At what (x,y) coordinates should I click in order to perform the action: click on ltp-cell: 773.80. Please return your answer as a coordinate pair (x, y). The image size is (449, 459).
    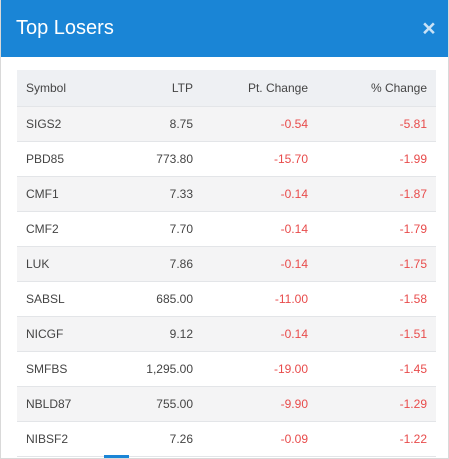
    Looking at the image, I should click on (174, 158).